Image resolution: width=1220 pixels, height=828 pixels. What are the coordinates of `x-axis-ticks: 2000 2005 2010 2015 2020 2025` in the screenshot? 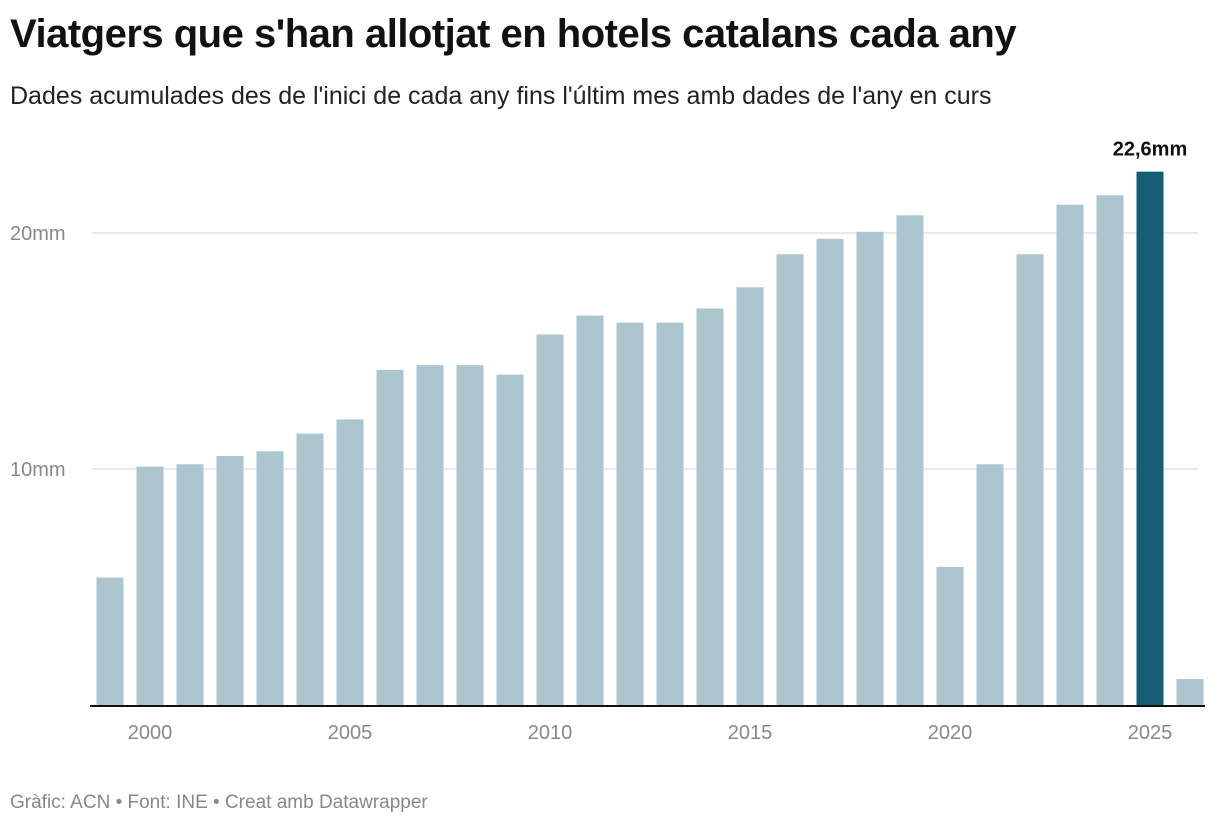 It's located at (650, 733).